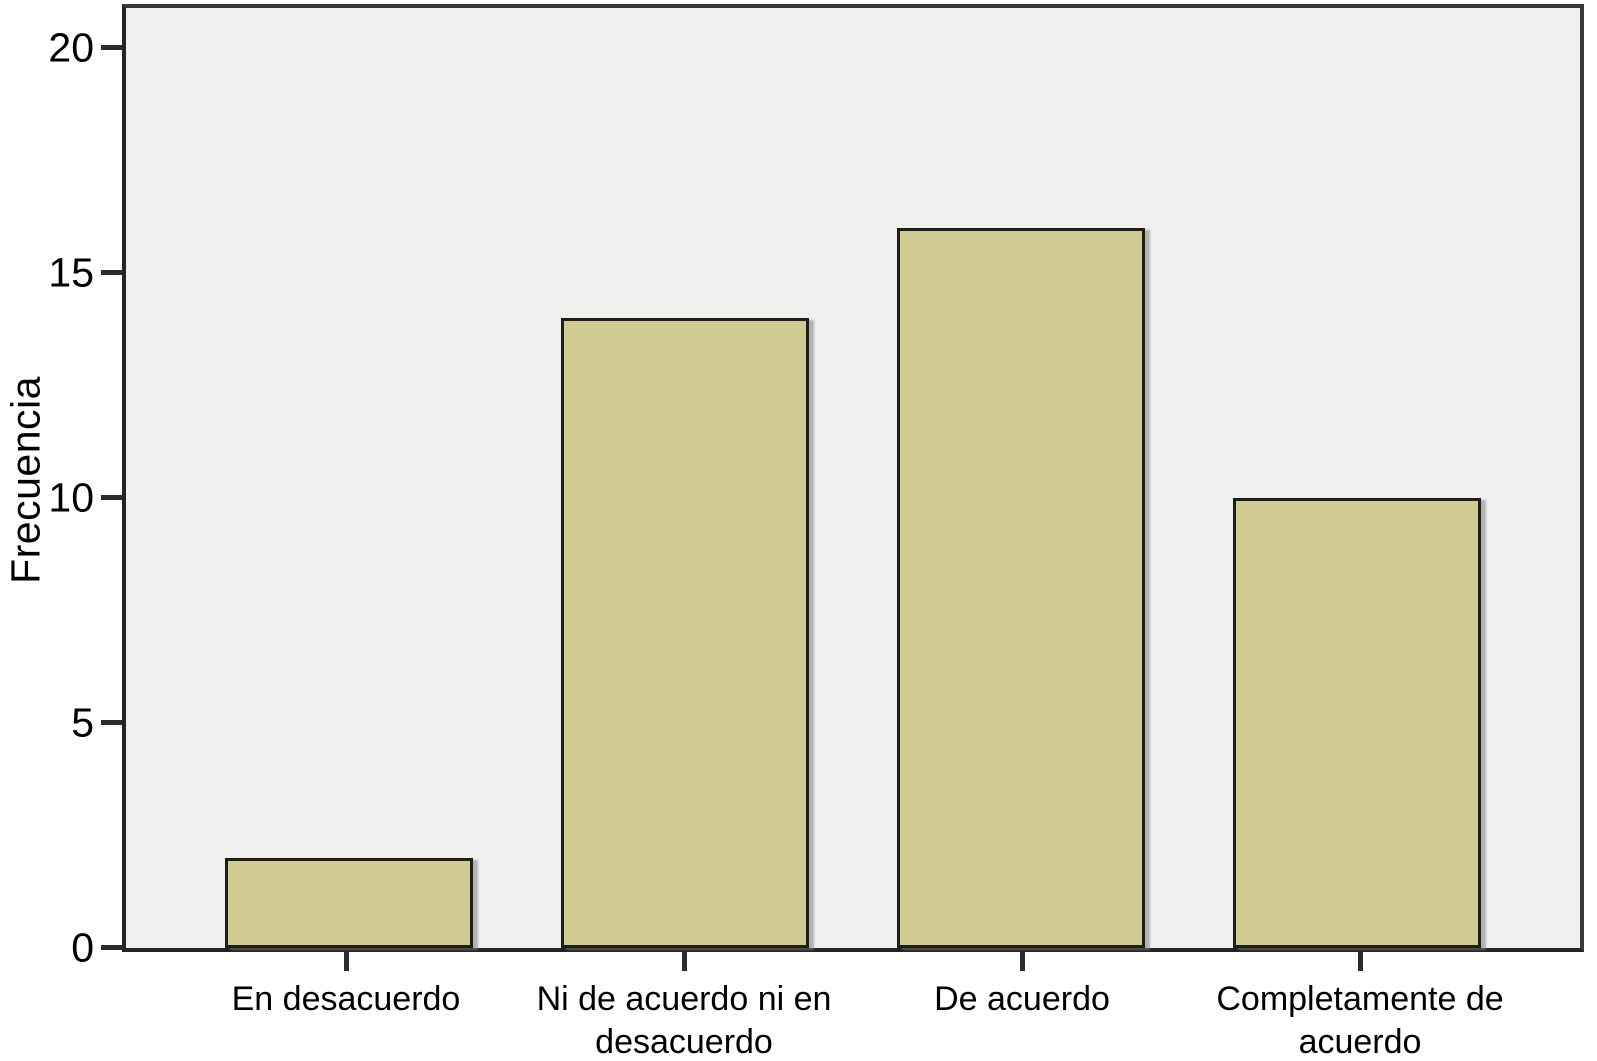 The image size is (1597, 1061). I want to click on y-tick-label: 20, so click(71, 47).